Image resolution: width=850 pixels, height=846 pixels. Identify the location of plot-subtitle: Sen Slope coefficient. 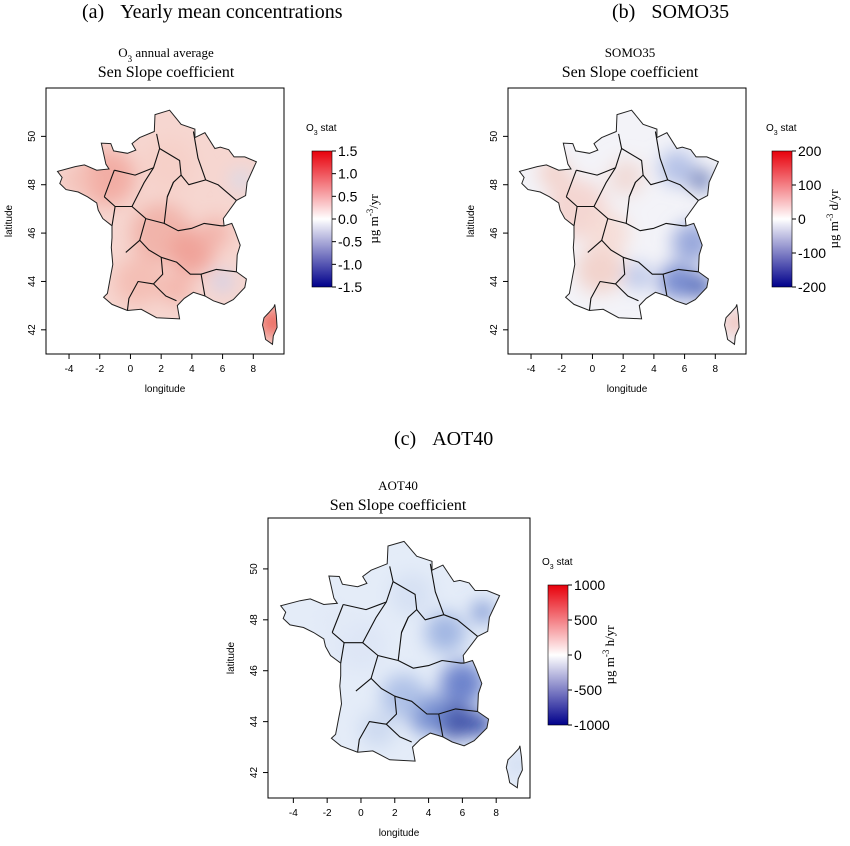
(398, 505).